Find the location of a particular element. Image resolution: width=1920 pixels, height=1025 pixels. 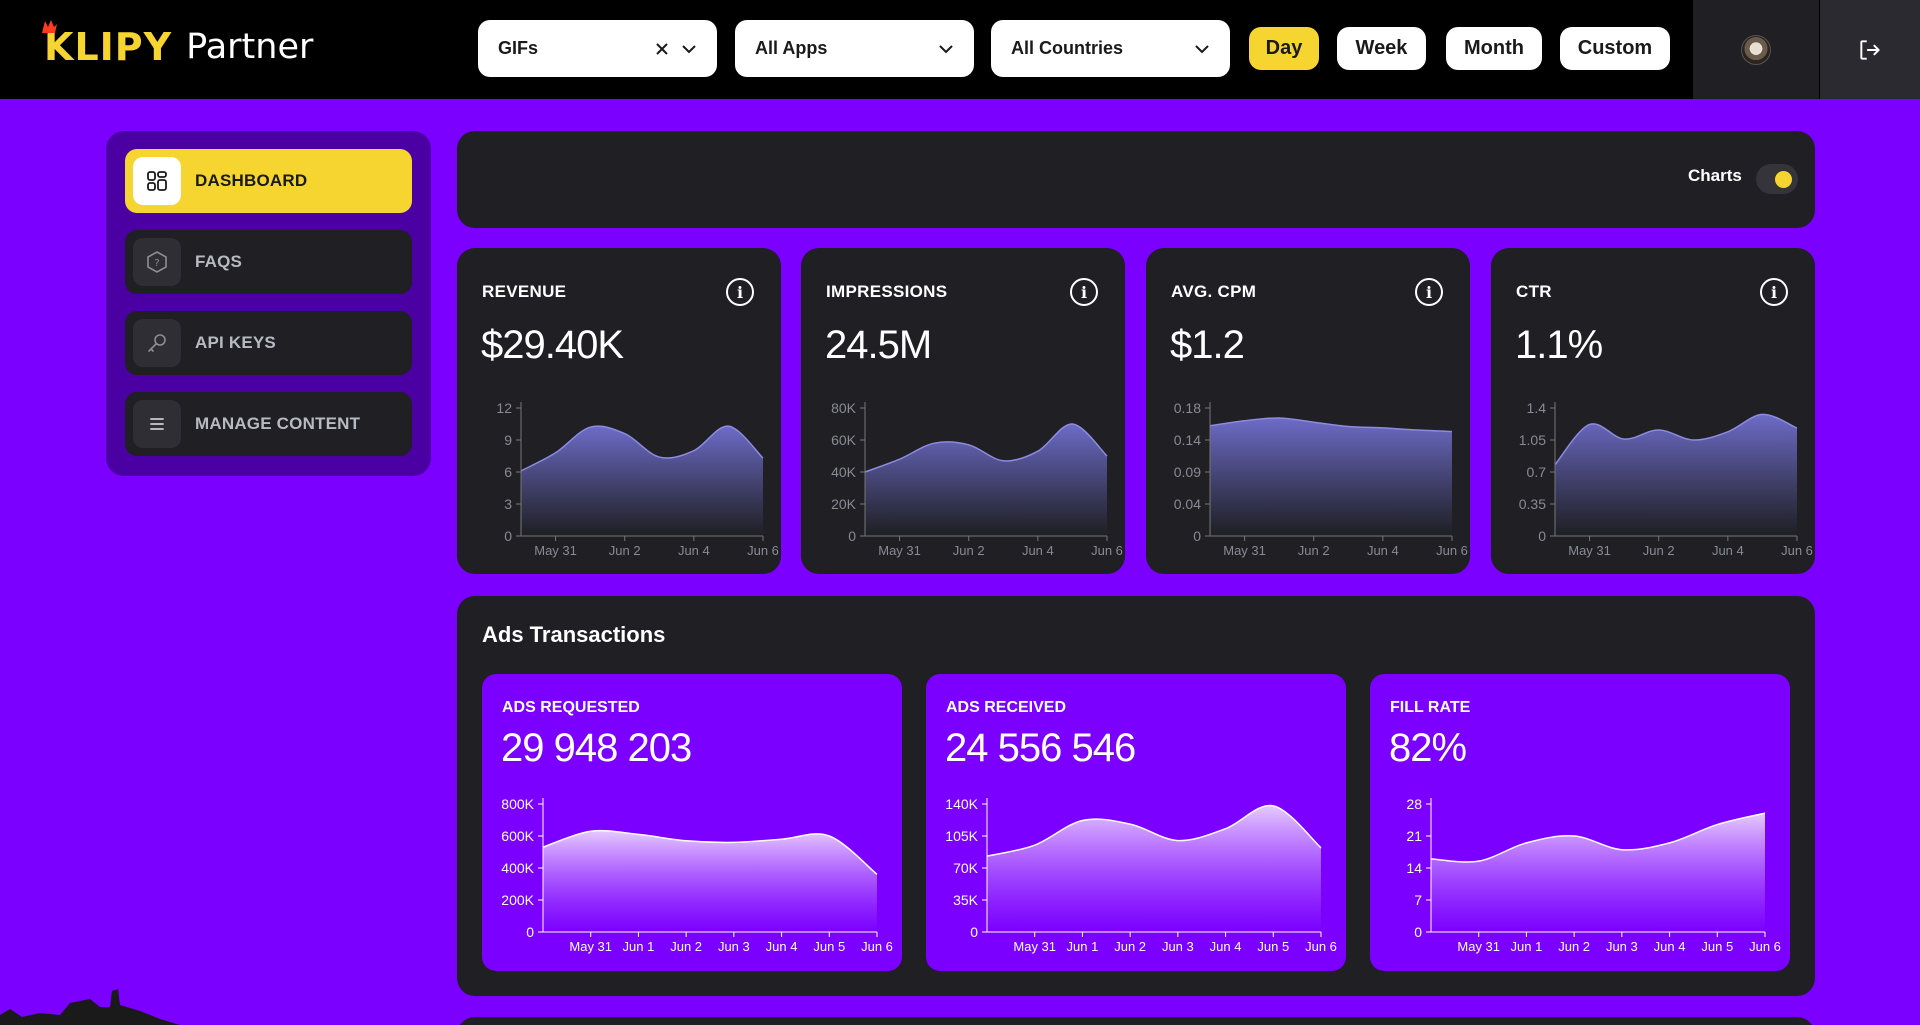

content-type-select: GIFs is located at coordinates (597, 48).